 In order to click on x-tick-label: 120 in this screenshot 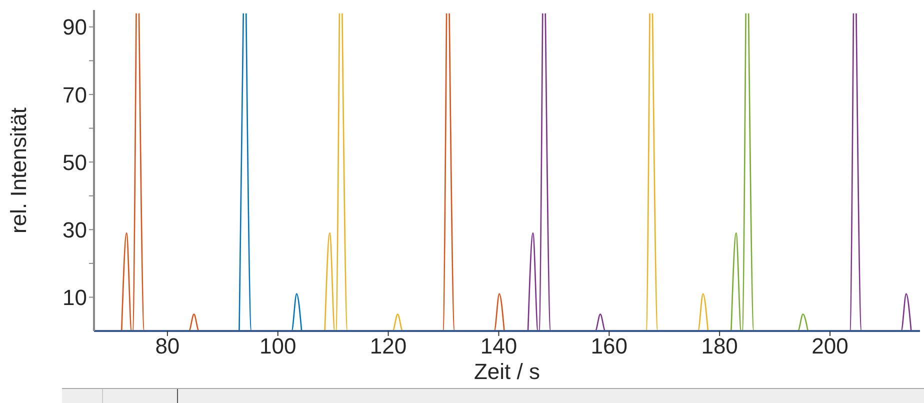, I will do `click(388, 346)`.